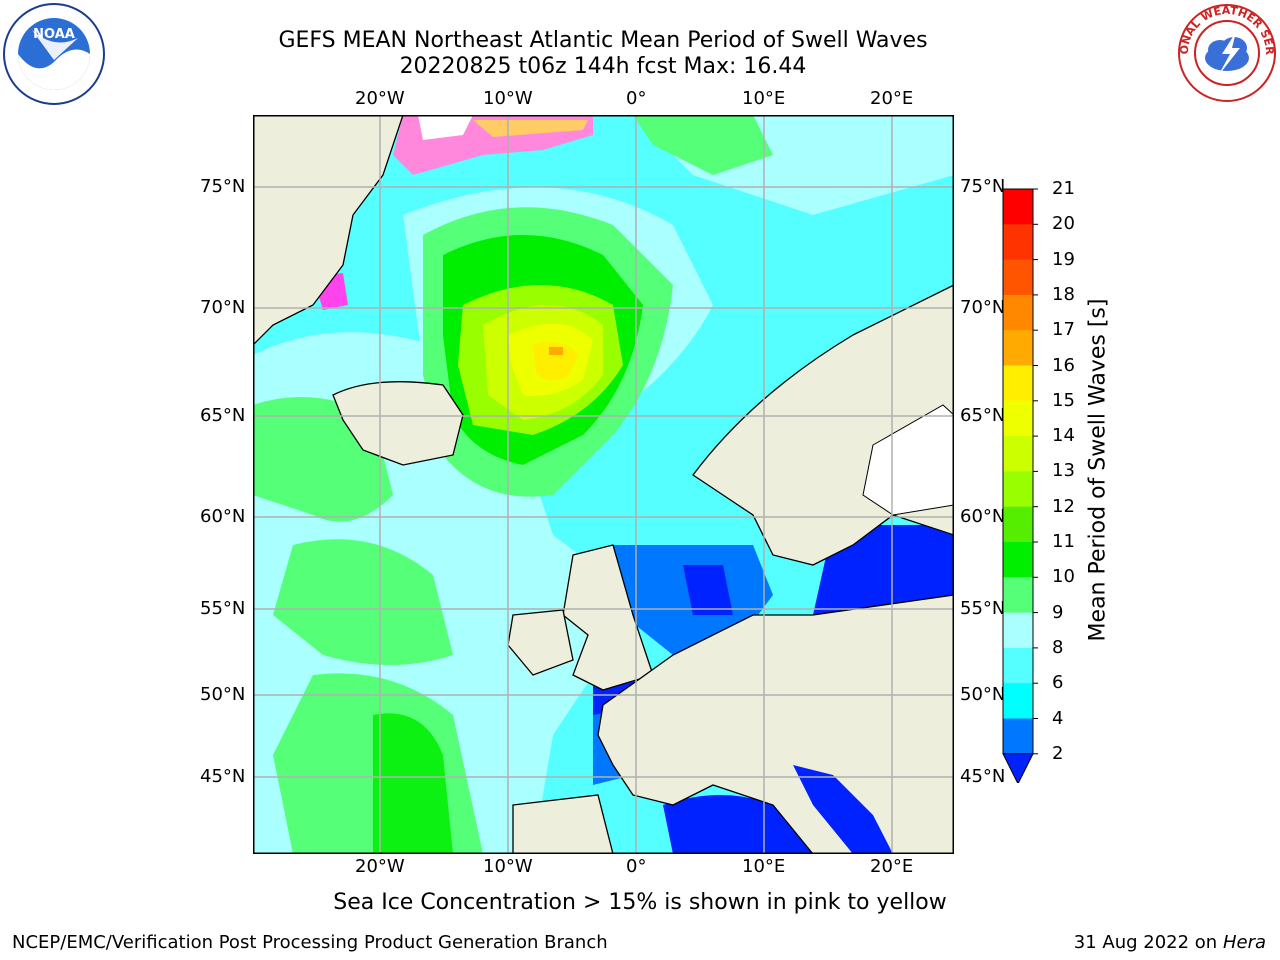 The width and height of the screenshot is (1280, 960). What do you see at coordinates (540, 642) in the screenshot?
I see `land-ireland` at bounding box center [540, 642].